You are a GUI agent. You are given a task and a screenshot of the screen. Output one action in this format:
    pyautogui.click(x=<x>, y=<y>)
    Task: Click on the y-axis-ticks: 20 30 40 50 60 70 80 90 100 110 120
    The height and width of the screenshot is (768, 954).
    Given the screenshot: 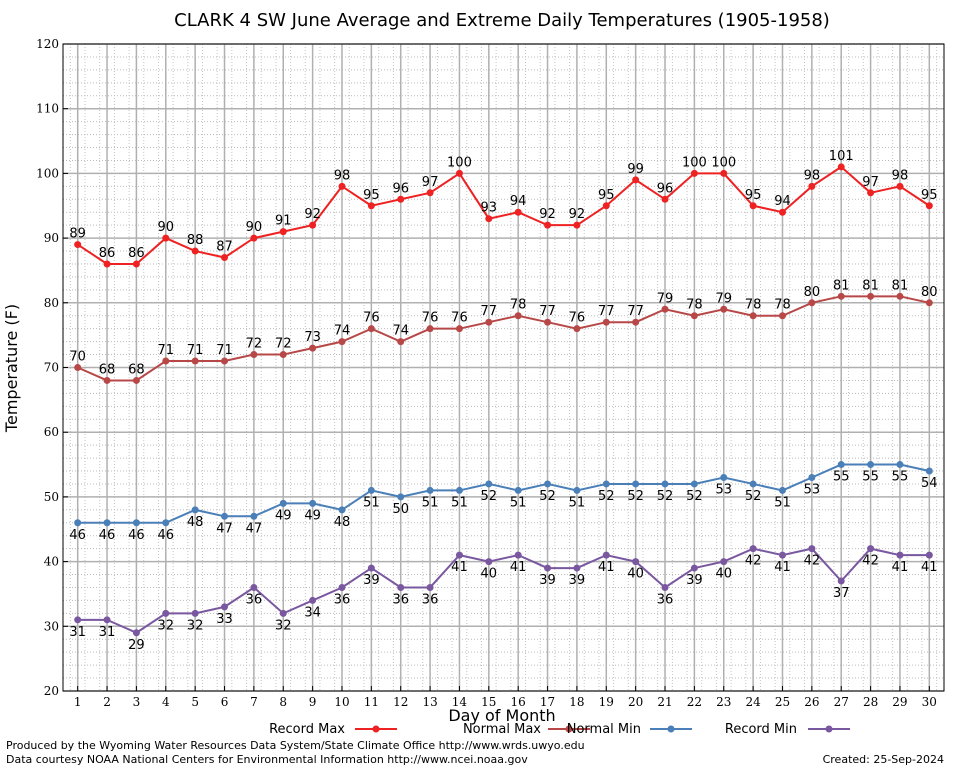 What is the action you would take?
    pyautogui.click(x=52, y=367)
    